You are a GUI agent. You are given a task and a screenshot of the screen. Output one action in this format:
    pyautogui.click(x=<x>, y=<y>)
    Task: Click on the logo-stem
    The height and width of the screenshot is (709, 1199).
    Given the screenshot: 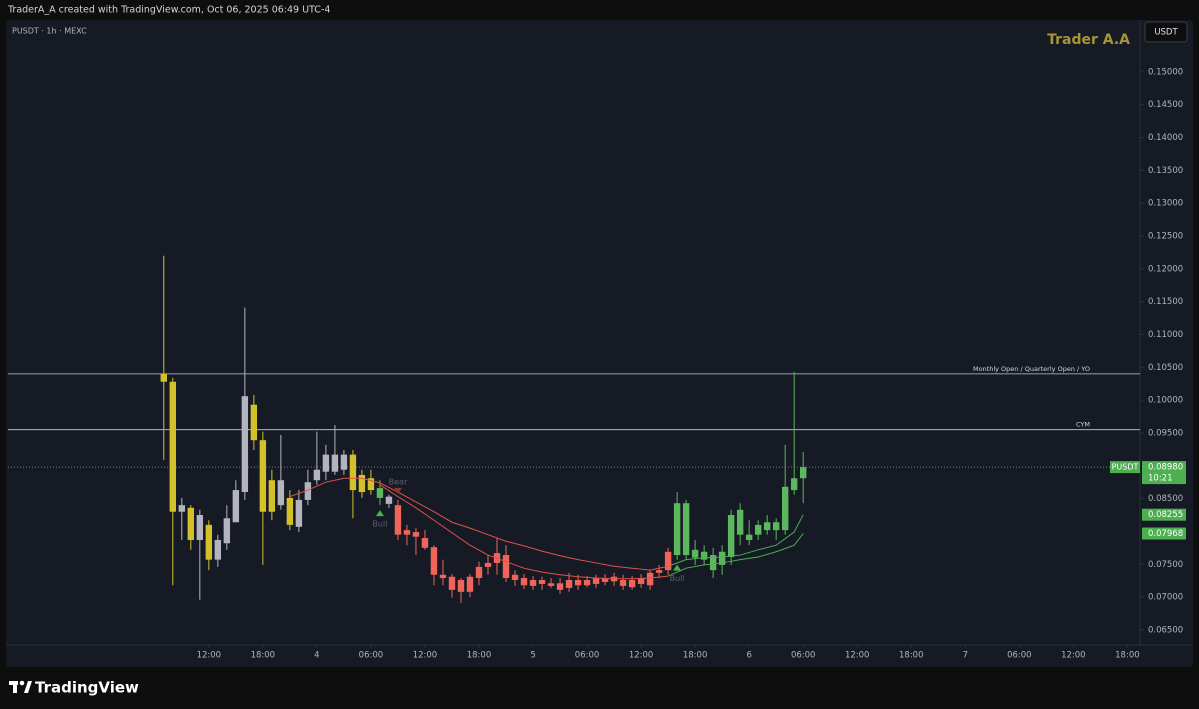 What is the action you would take?
    pyautogui.click(x=15, y=687)
    